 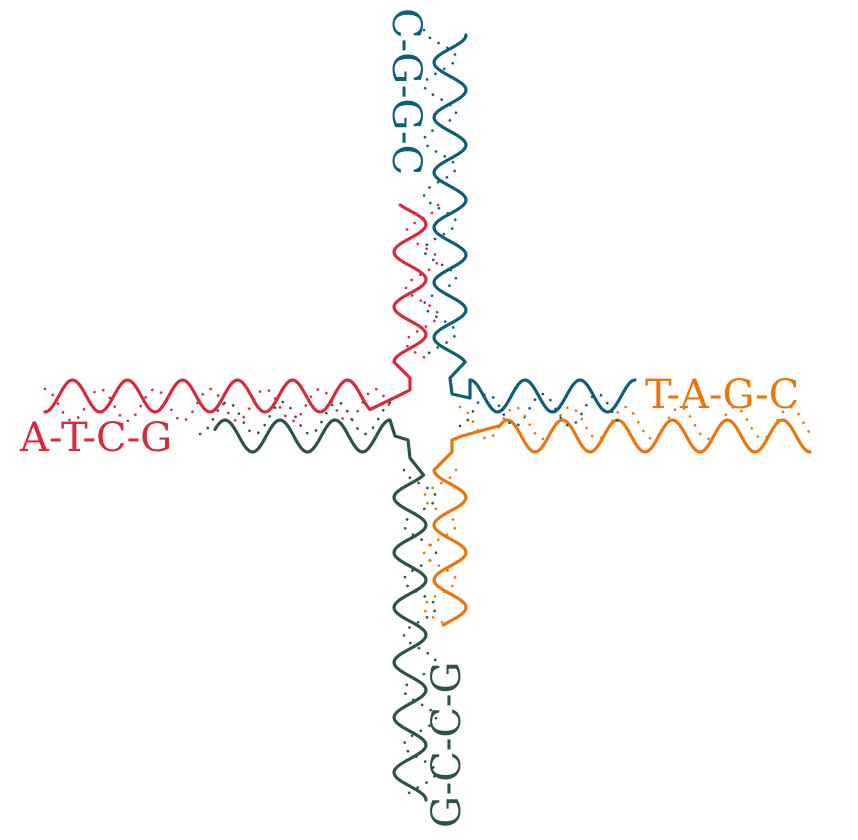 I want to click on strand-teal, so click(x=534, y=223).